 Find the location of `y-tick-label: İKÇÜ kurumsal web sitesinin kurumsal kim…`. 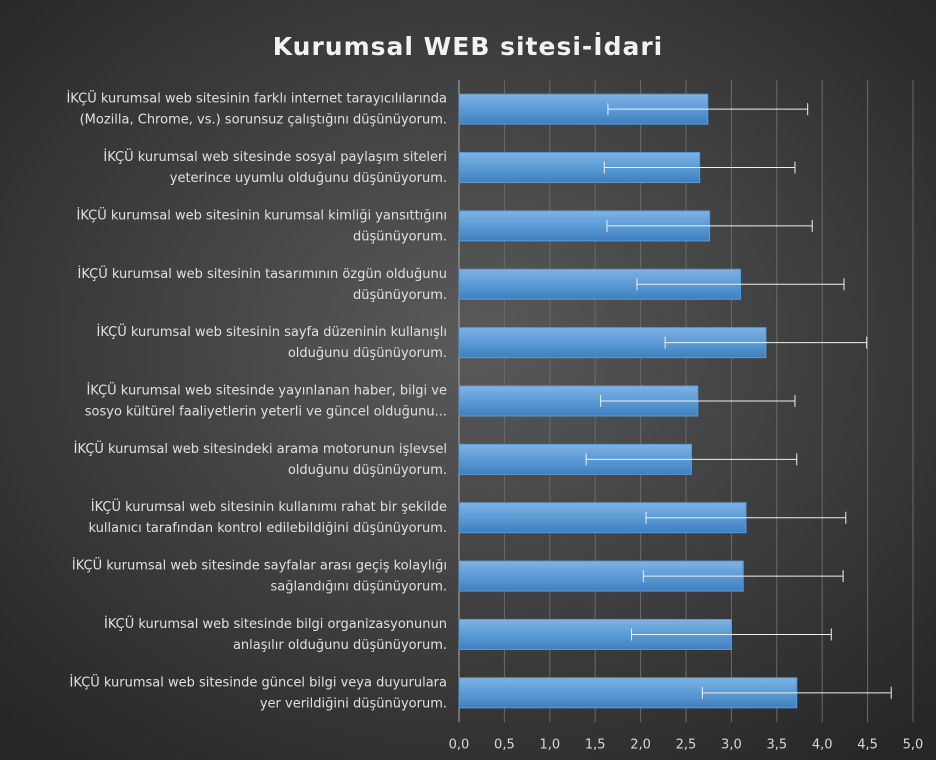

y-tick-label: İKÇÜ kurumsal web sitesinin kurumsal kim… is located at coordinates (262, 225).